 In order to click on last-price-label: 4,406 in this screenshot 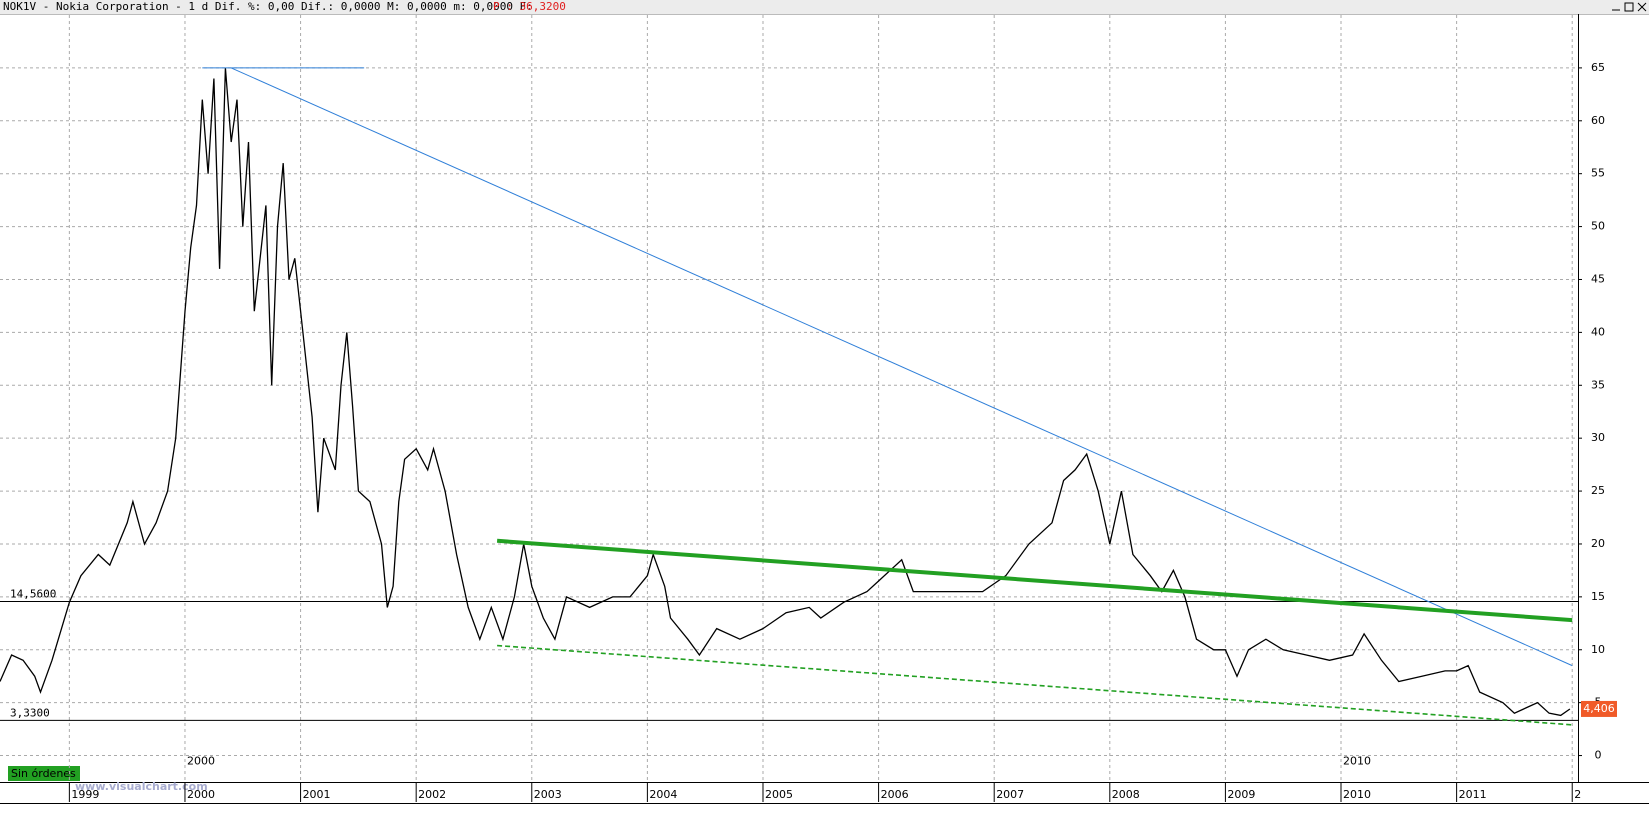, I will do `click(1599, 708)`.